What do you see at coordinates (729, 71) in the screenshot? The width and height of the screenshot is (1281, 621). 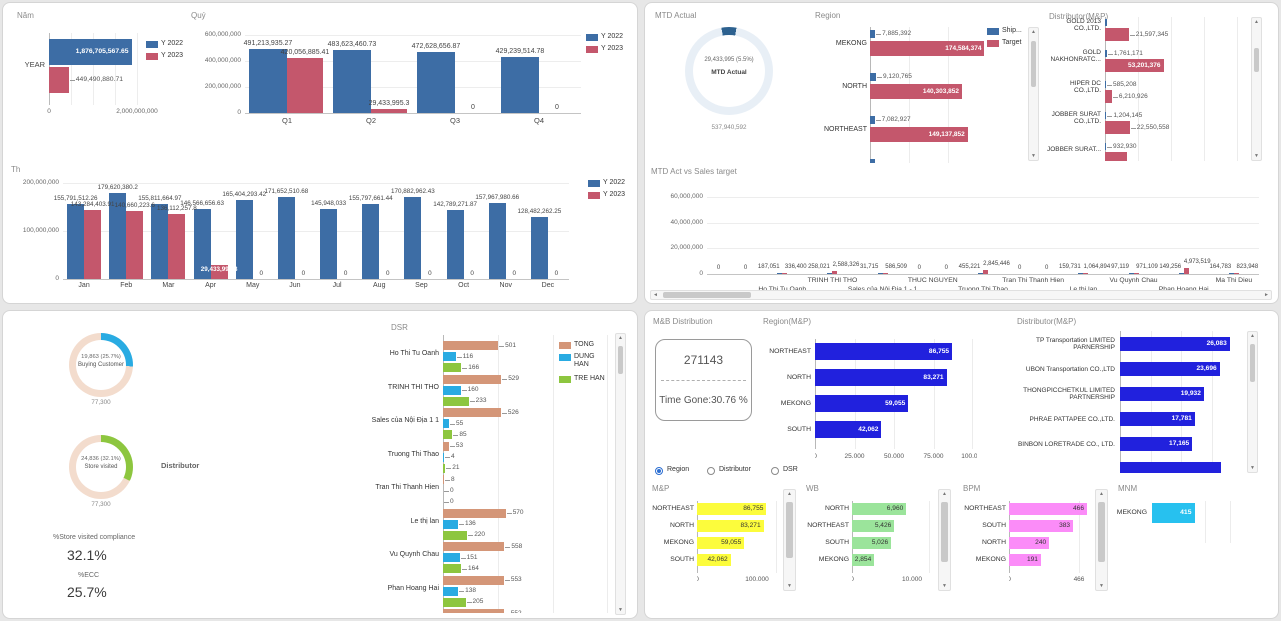 I see `mtd-actual-donut: 29,433,995 (5.5%) MTD Actual` at bounding box center [729, 71].